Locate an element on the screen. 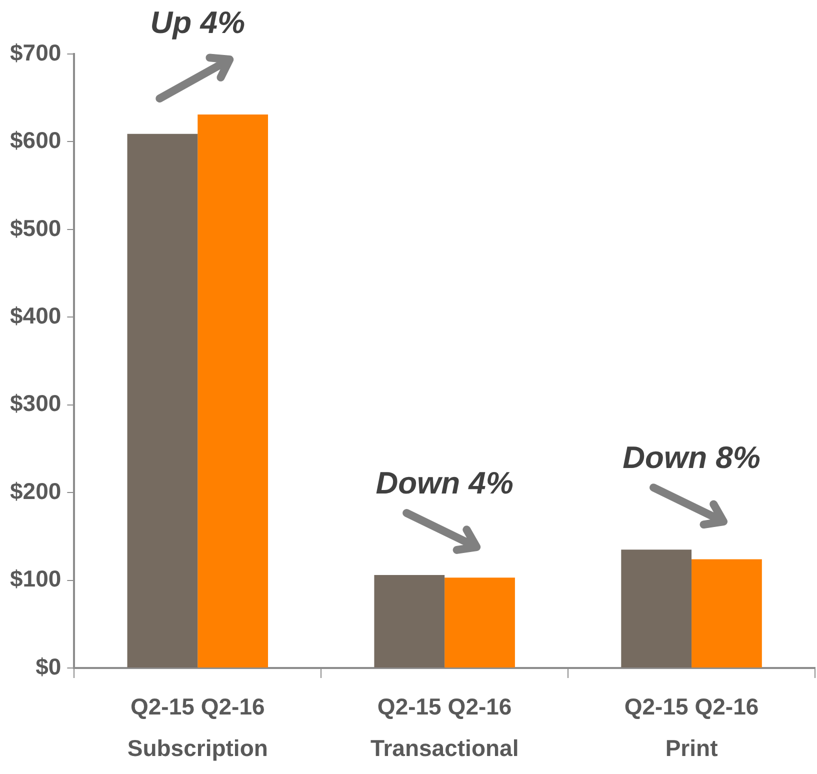  text: Up 4% is located at coordinates (198, 22).